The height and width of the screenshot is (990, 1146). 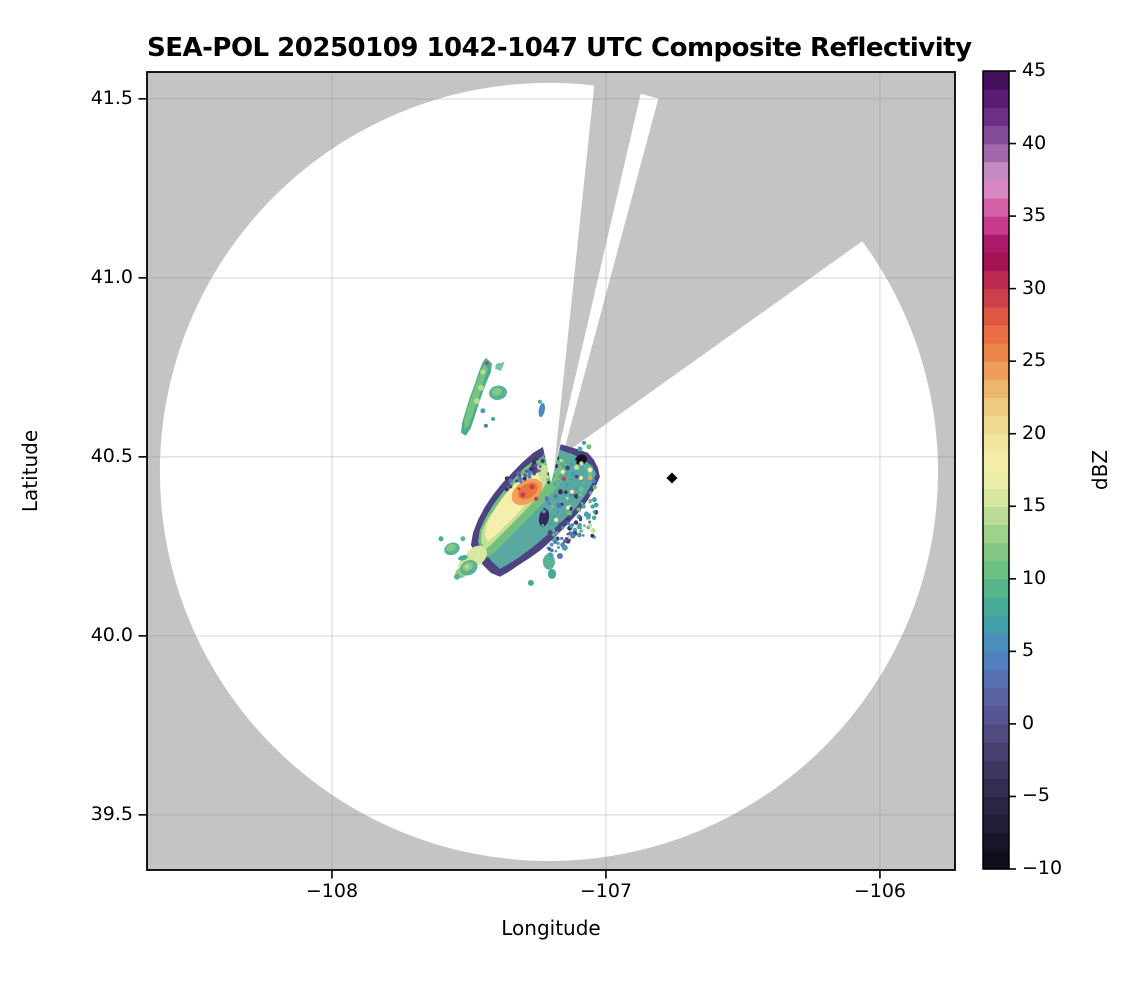 I want to click on colorbar-label: dBZ, so click(x=1100, y=470).